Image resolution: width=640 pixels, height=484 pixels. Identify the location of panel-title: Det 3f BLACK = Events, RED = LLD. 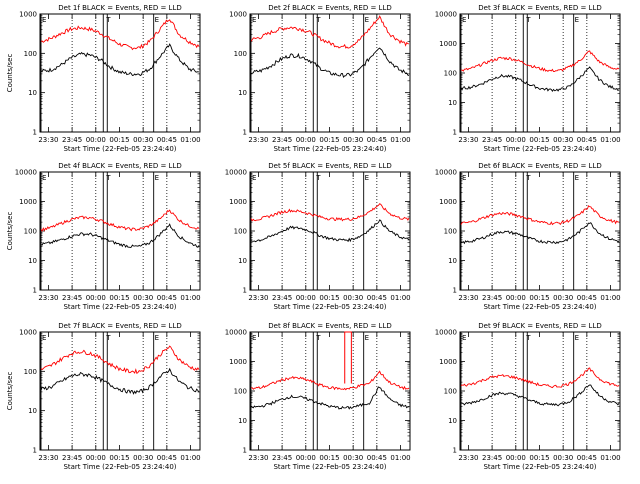
(539, 8).